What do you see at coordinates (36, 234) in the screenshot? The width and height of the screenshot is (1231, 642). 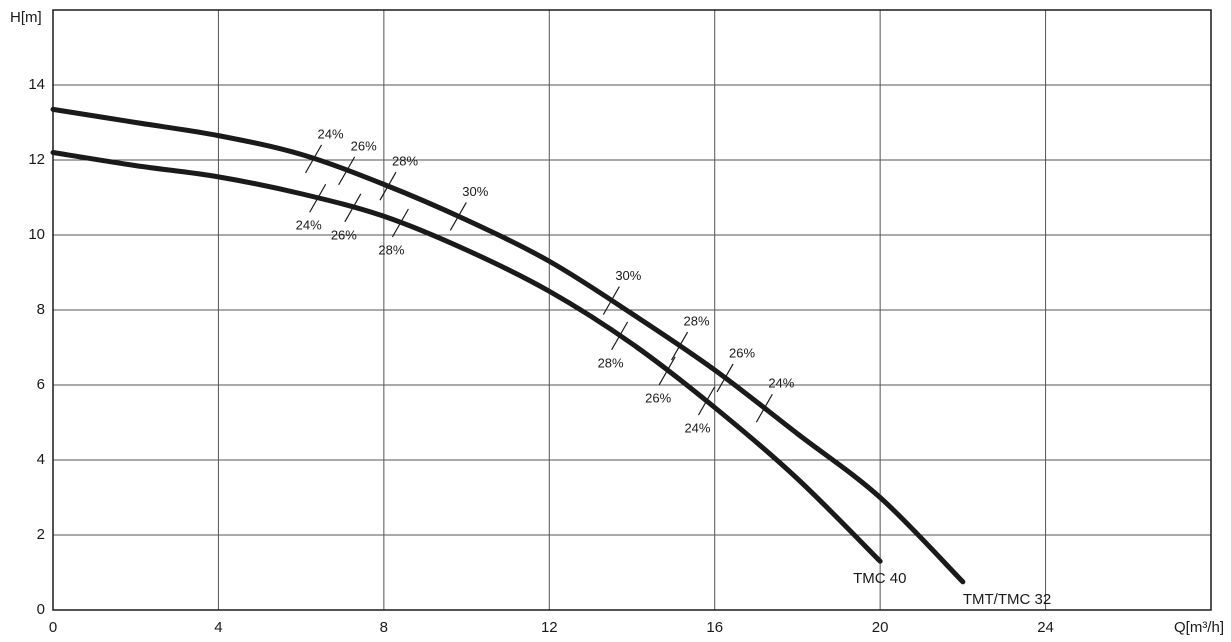 I see `y-tick-label: 10` at bounding box center [36, 234].